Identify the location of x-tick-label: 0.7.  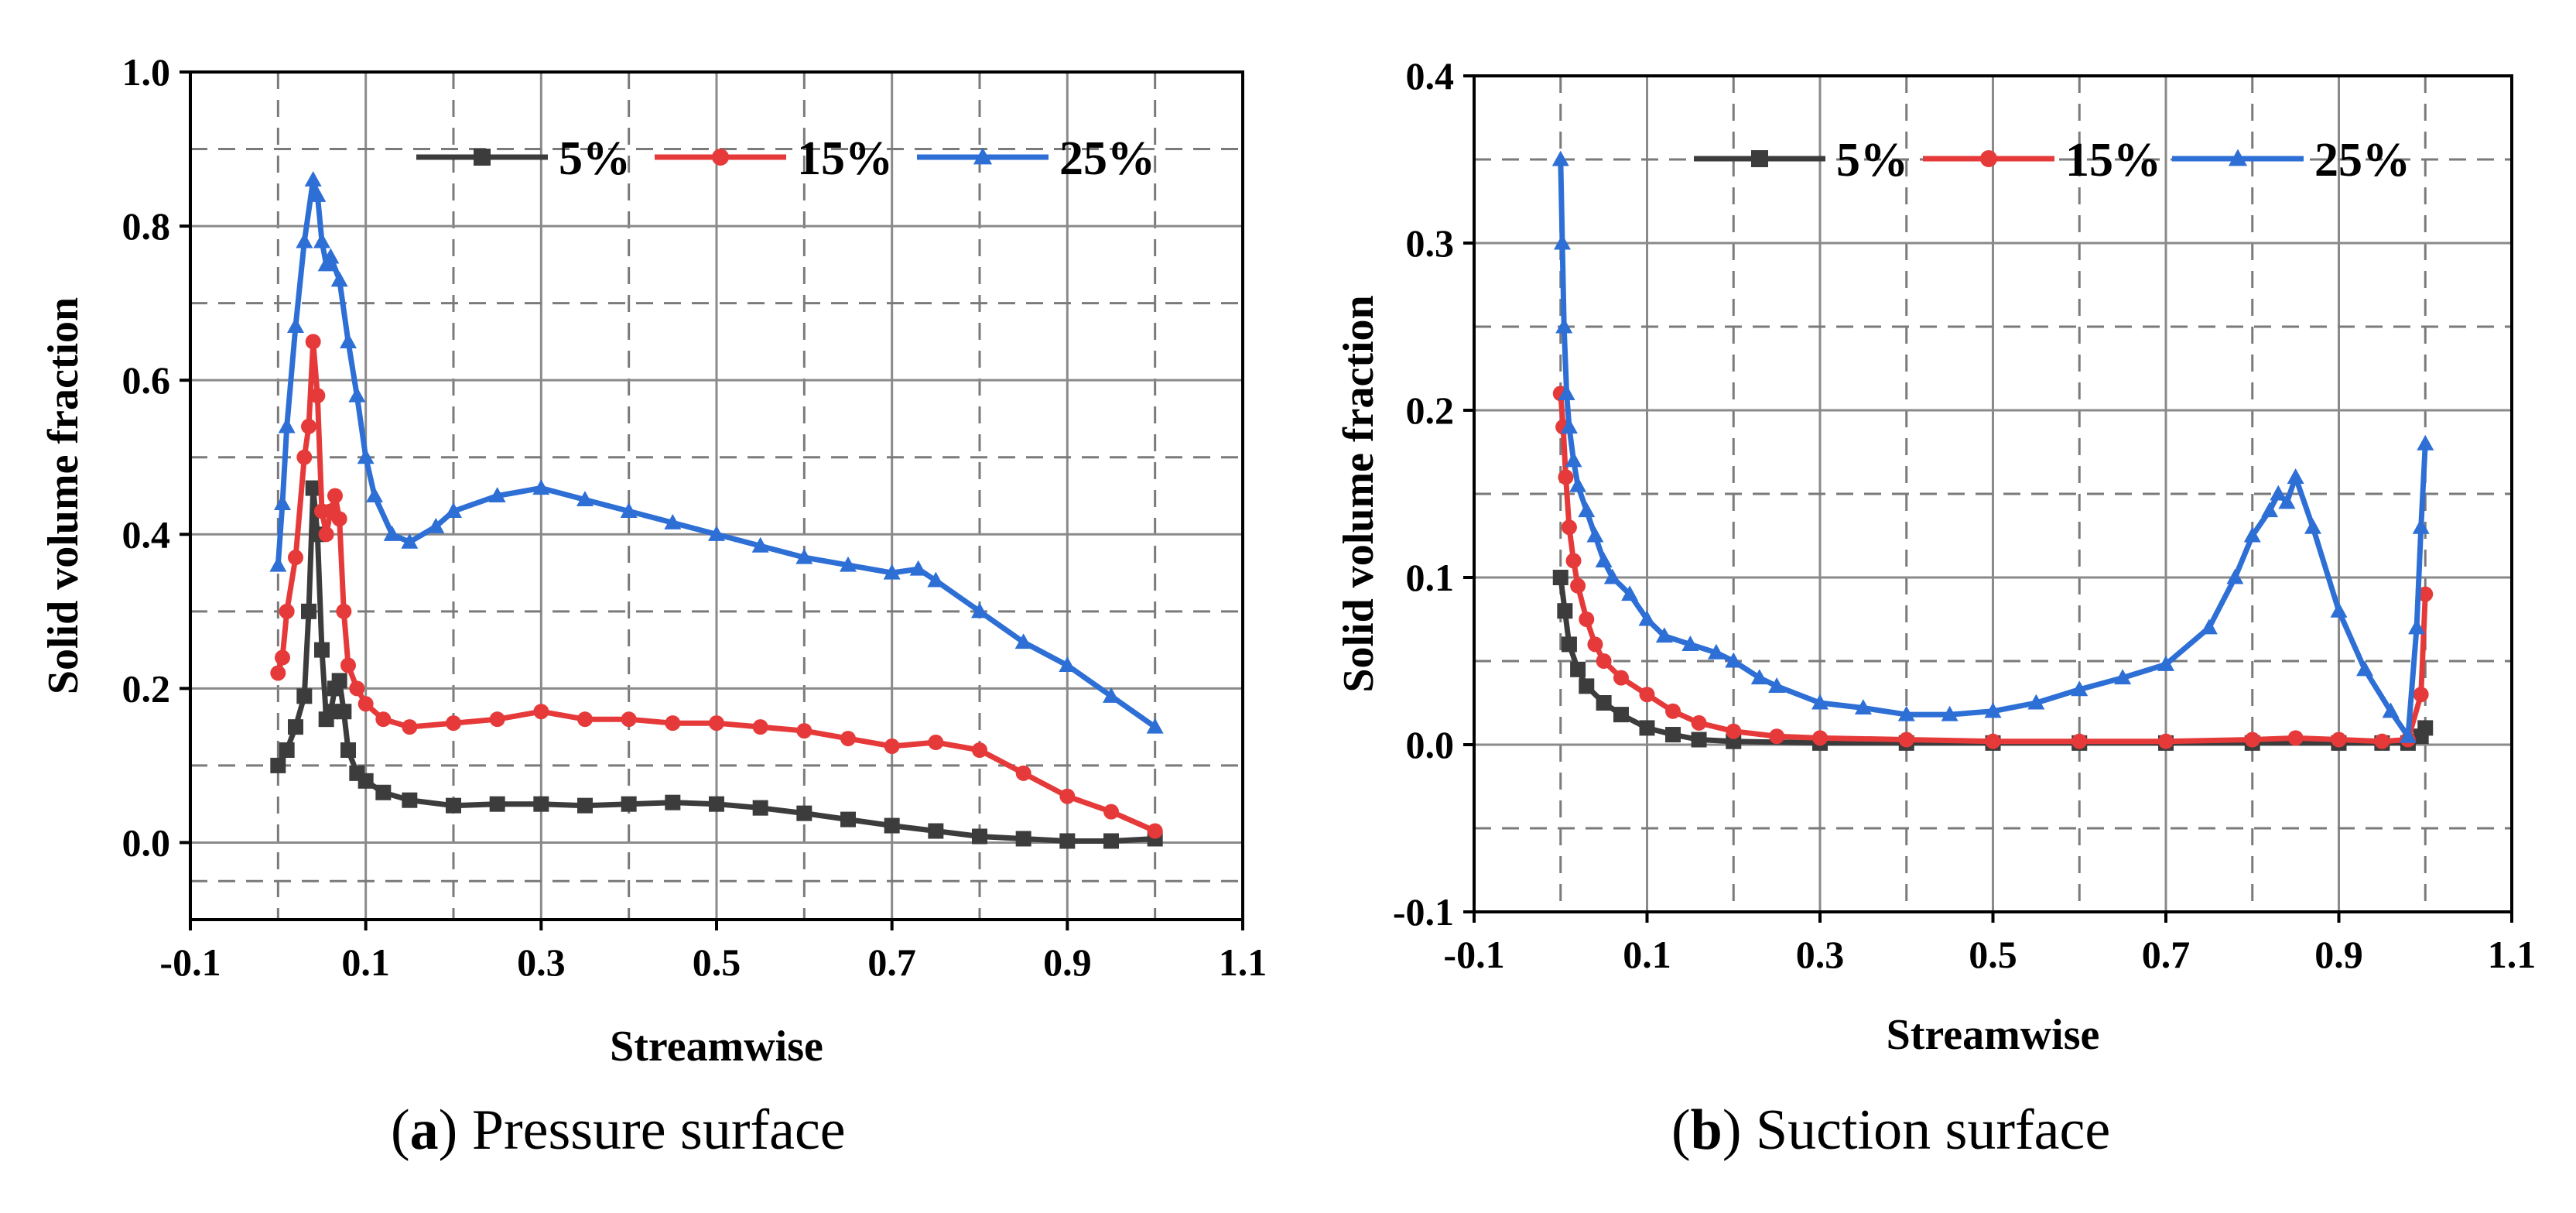
(2167, 955).